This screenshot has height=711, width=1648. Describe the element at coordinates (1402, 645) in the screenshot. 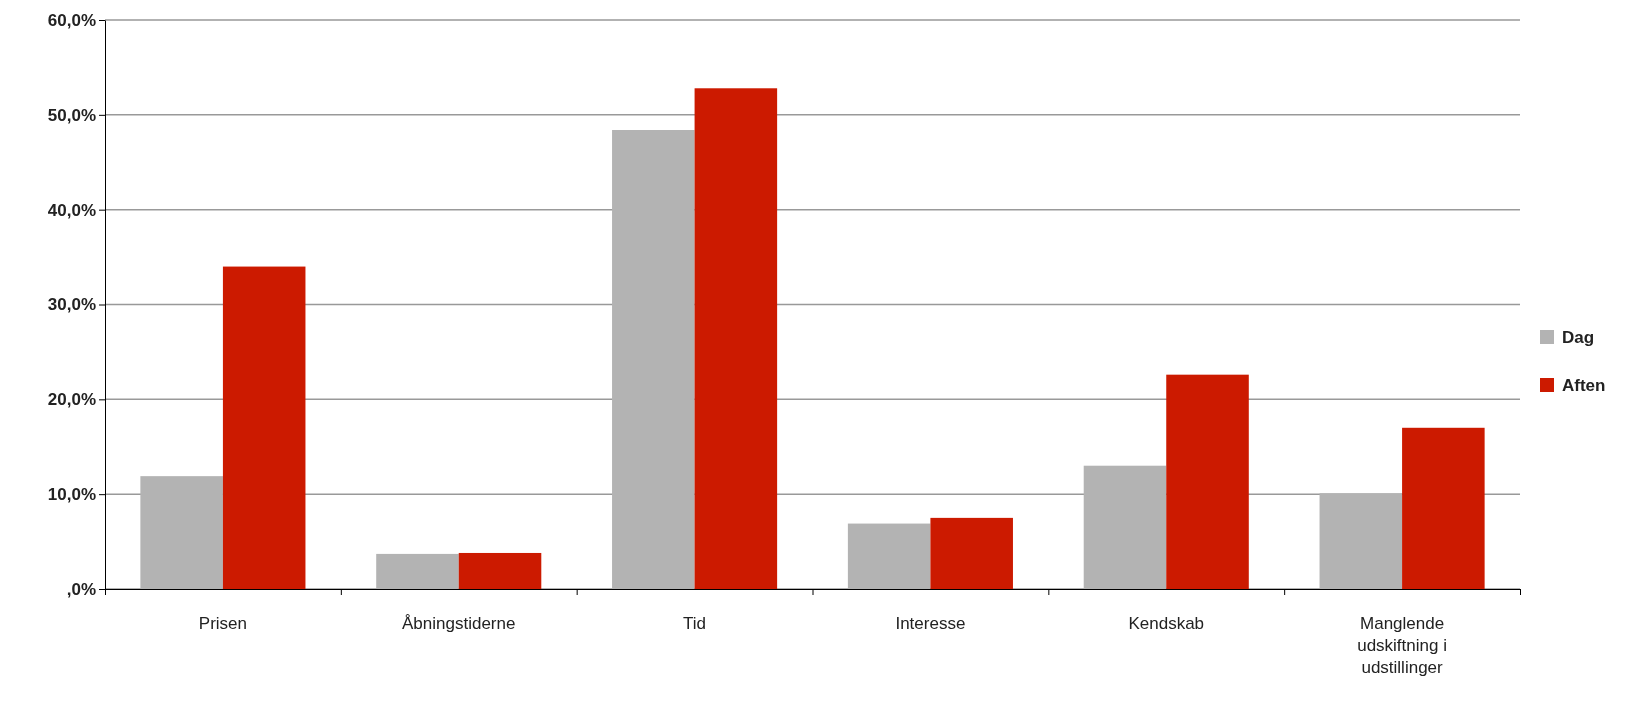

I see `x-tick-label: Manglende udskiftning i udstillinger` at that location.